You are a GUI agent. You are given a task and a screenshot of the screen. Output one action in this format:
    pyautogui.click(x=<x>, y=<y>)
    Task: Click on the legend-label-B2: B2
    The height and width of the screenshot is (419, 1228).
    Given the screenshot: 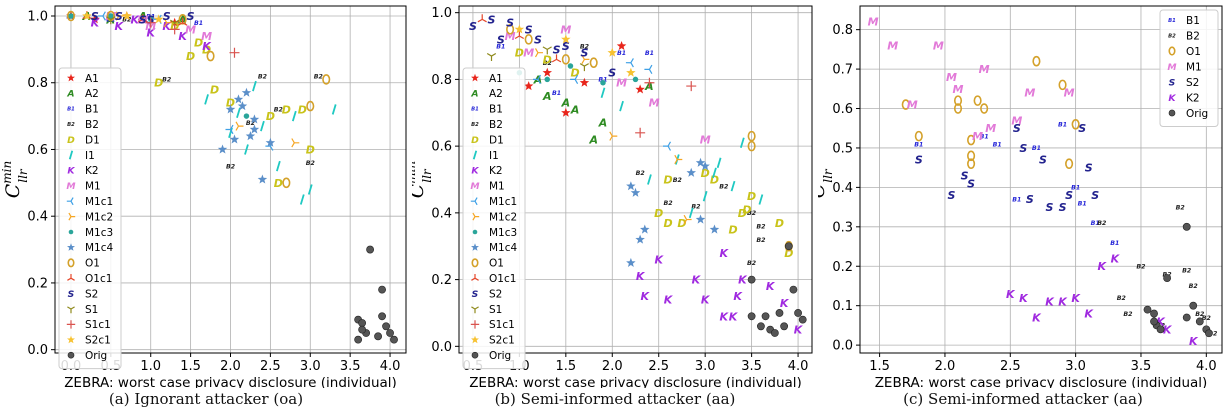 What is the action you would take?
    pyautogui.click(x=496, y=125)
    